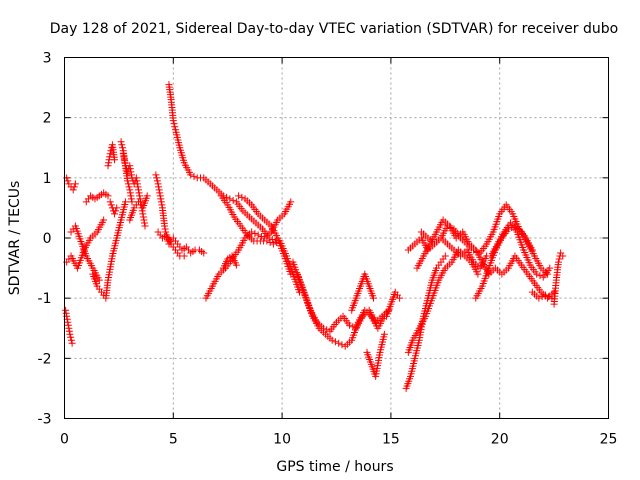 The width and height of the screenshot is (640, 480). I want to click on x-tick-labels: 0 5 10 15 20 25, so click(338, 440).